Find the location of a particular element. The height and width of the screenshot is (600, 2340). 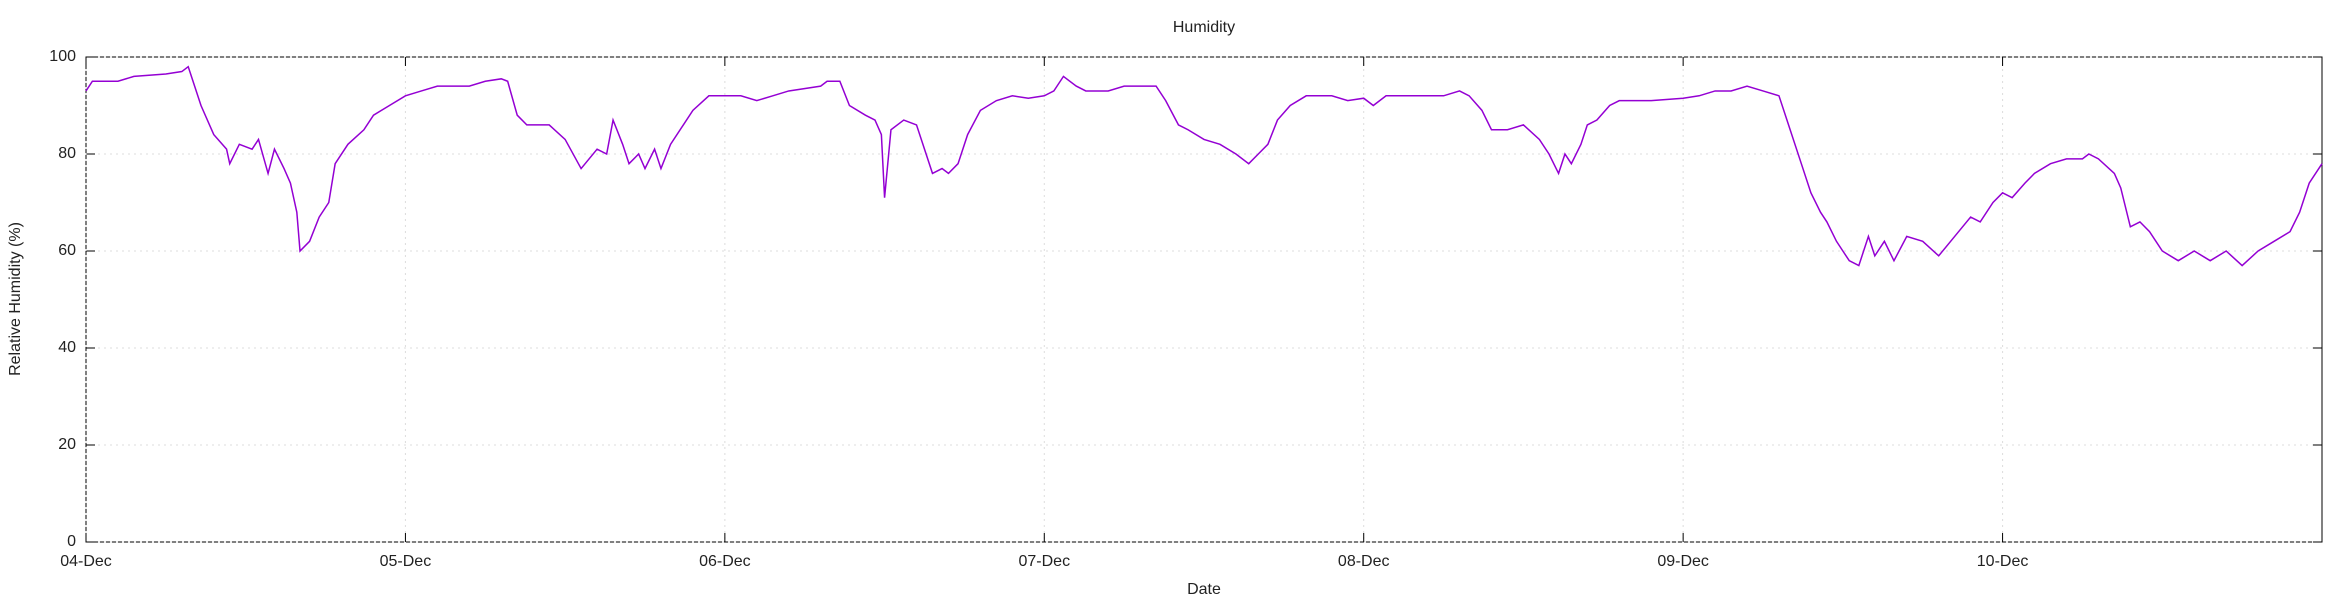

x-tick-label: 04-Dec is located at coordinates (86, 561).